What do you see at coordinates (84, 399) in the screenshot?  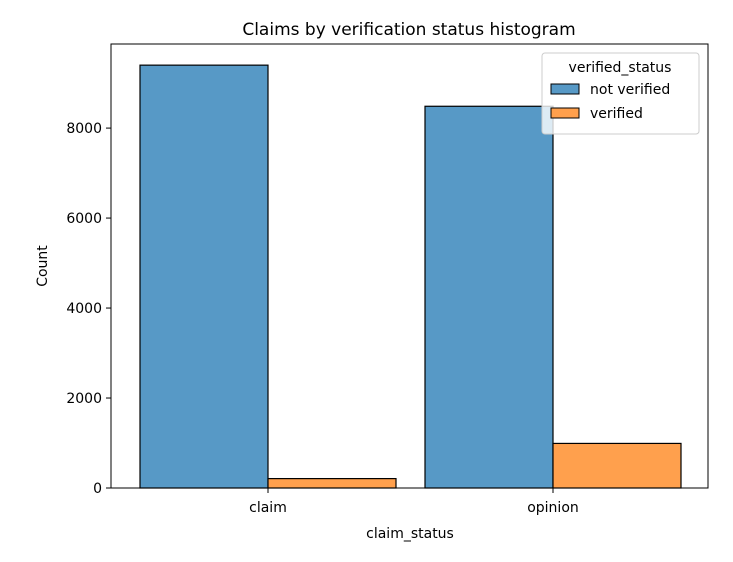 I see `y-tick-label: 2000` at bounding box center [84, 399].